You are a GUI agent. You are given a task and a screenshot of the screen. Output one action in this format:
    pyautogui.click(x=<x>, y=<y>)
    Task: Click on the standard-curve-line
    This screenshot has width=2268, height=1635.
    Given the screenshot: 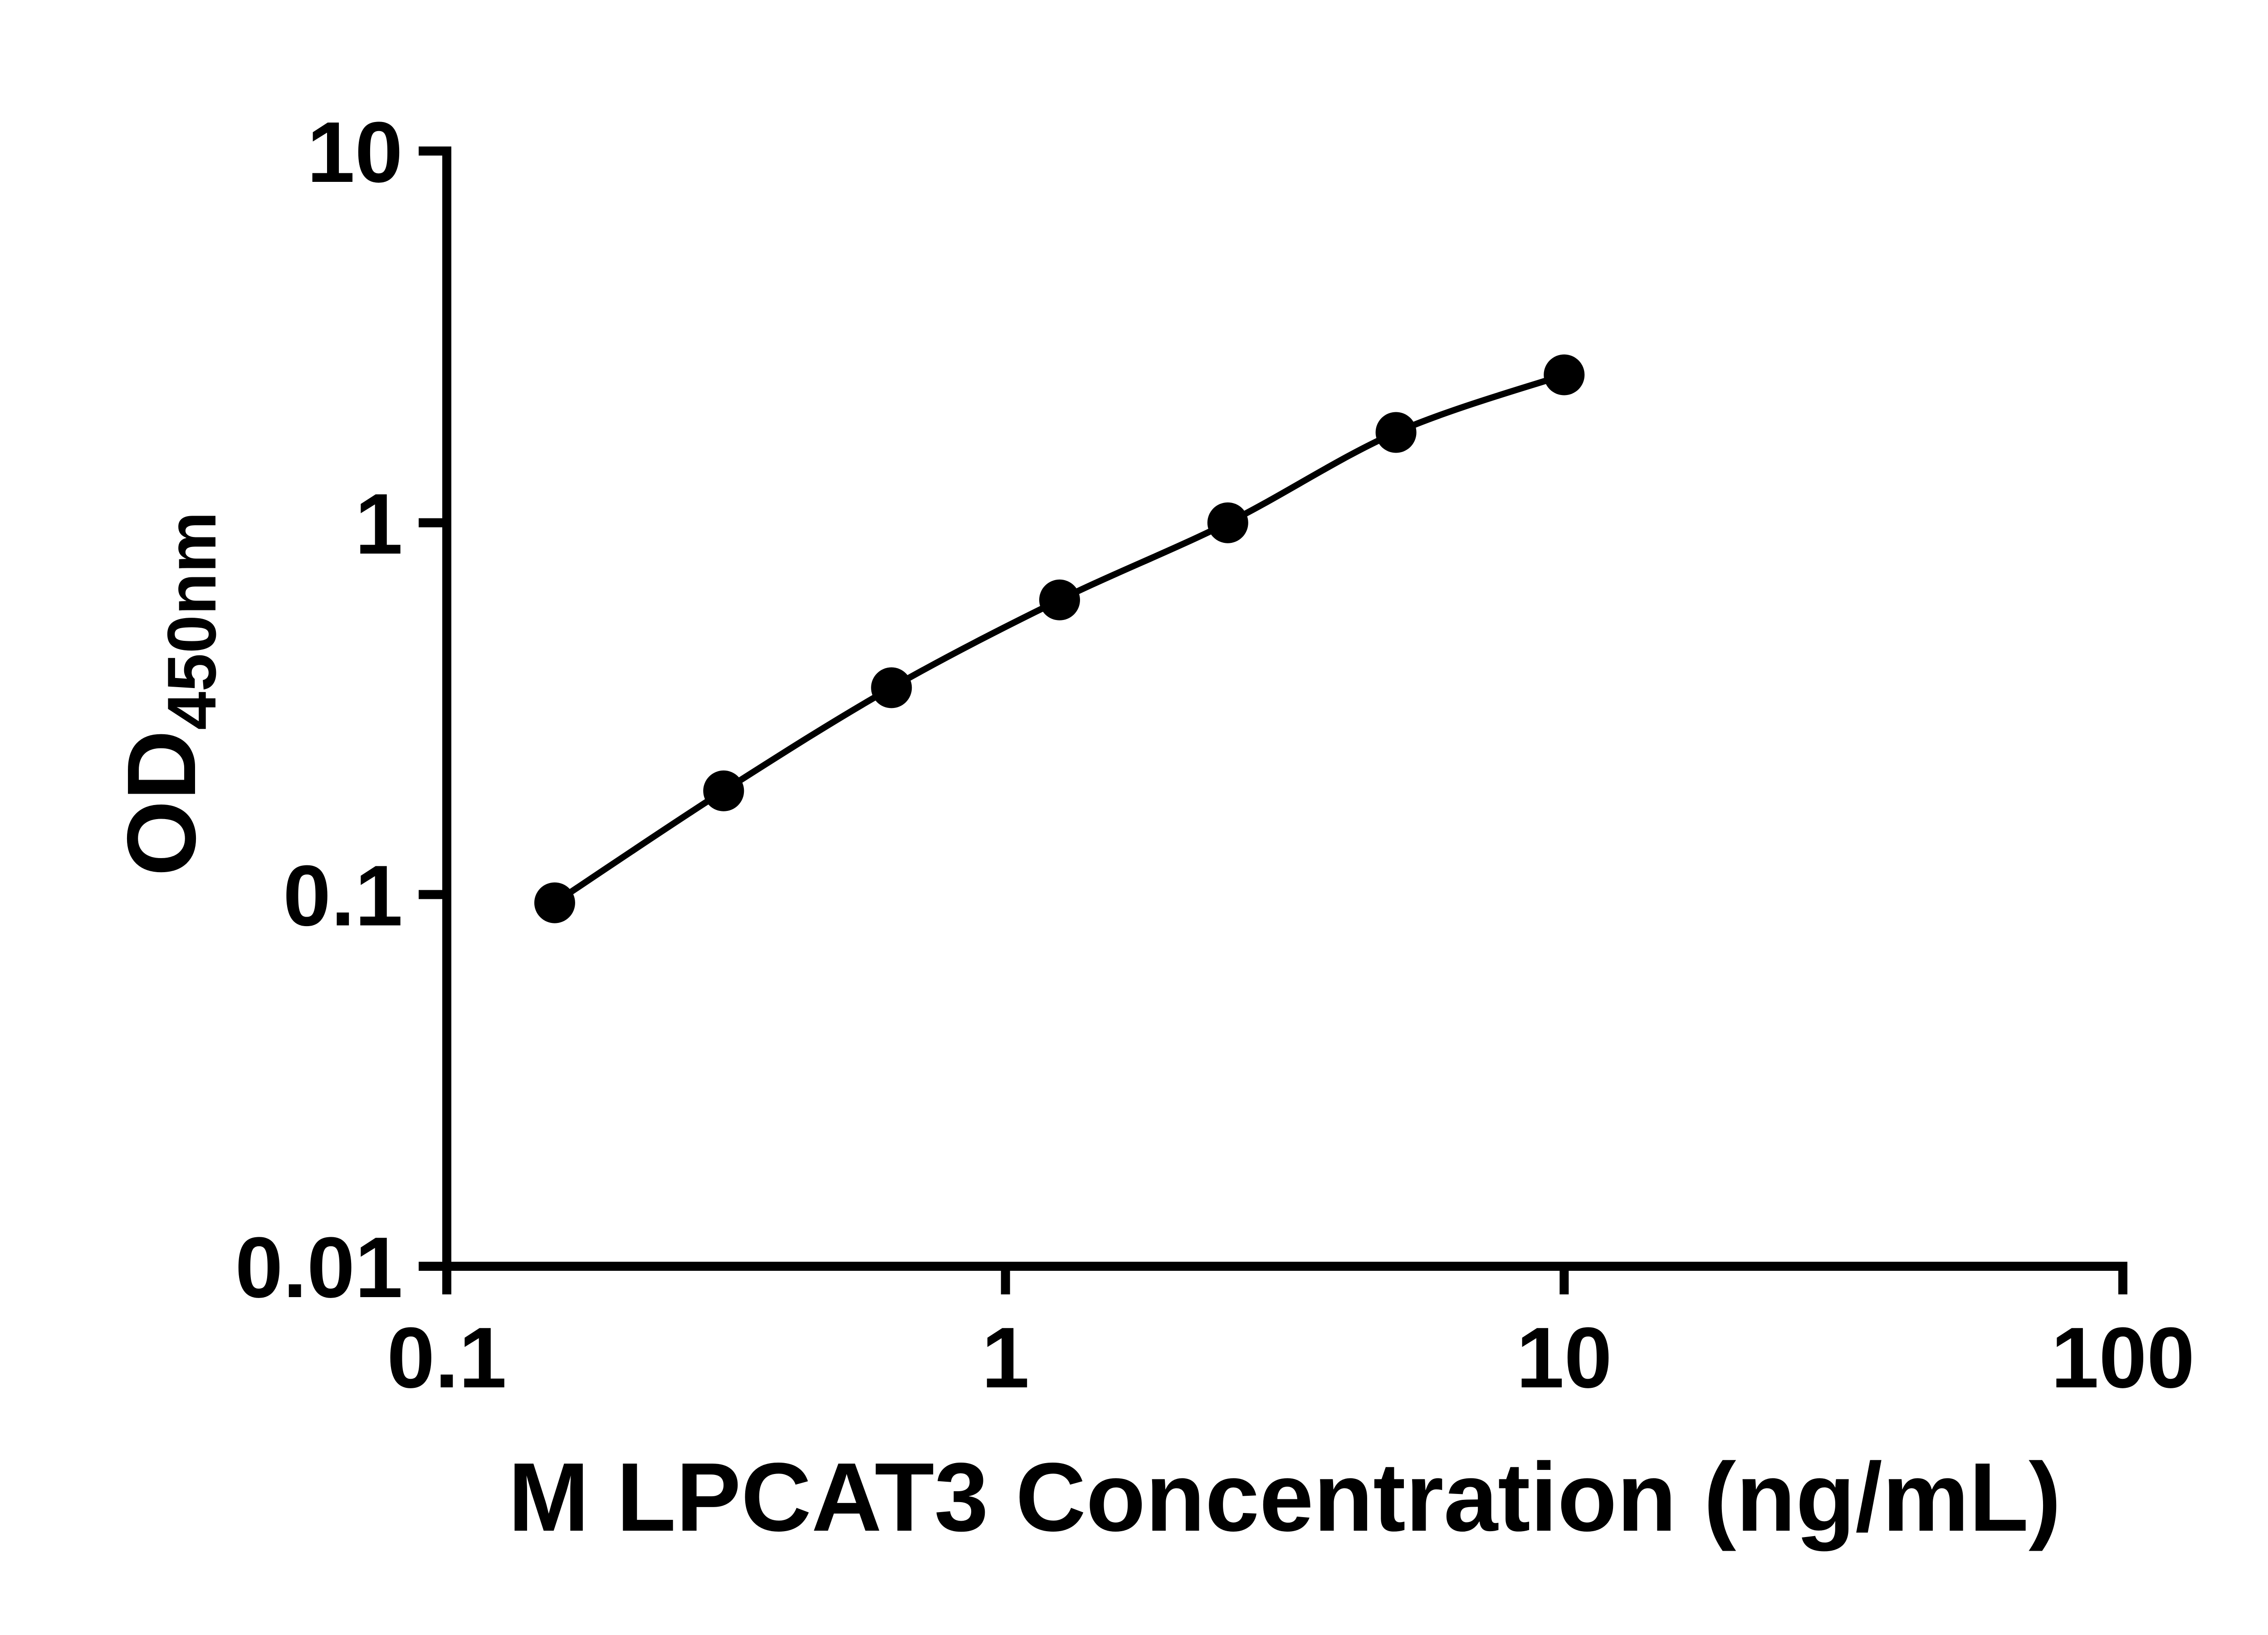 What is the action you would take?
    pyautogui.click(x=1059, y=638)
    